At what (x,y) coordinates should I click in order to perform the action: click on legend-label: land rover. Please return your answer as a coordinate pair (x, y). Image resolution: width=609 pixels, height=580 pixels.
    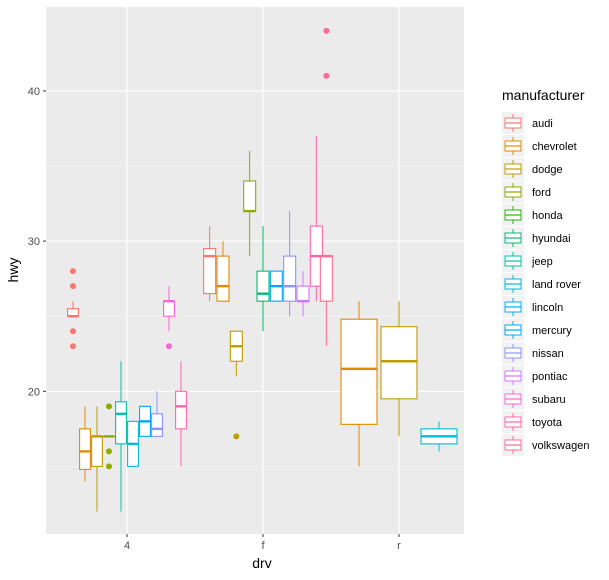
    Looking at the image, I should click on (556, 285).